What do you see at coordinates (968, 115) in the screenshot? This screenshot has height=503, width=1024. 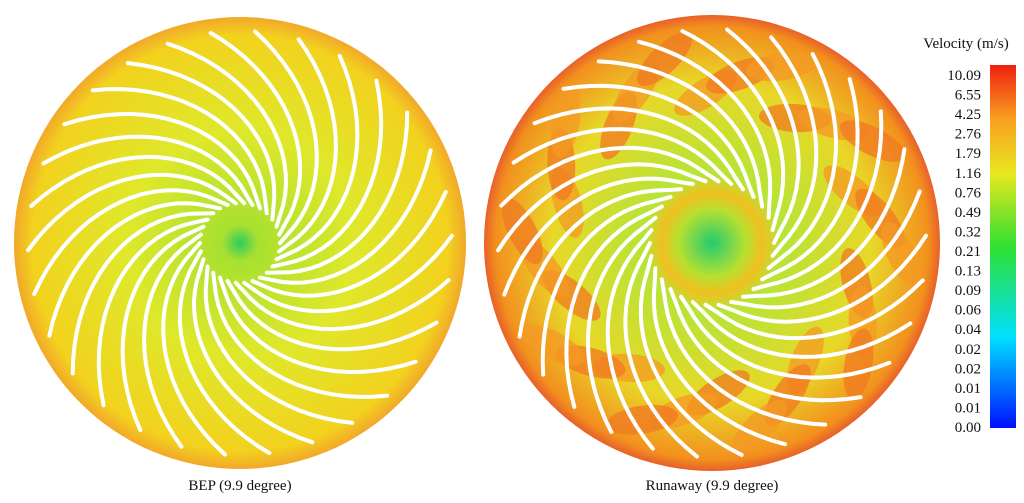 I see `colorbar-label: 4.25` at bounding box center [968, 115].